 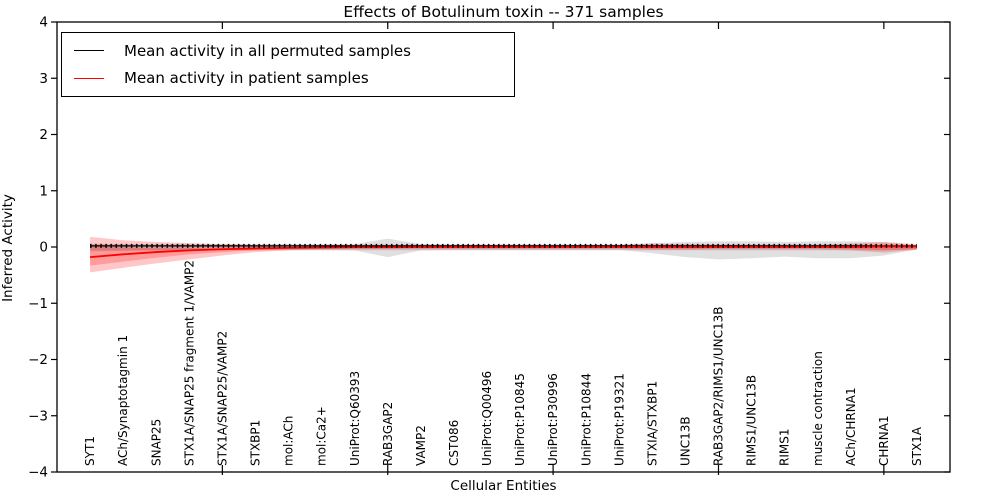 I want to click on y-tick-label: 2, so click(x=43, y=135).